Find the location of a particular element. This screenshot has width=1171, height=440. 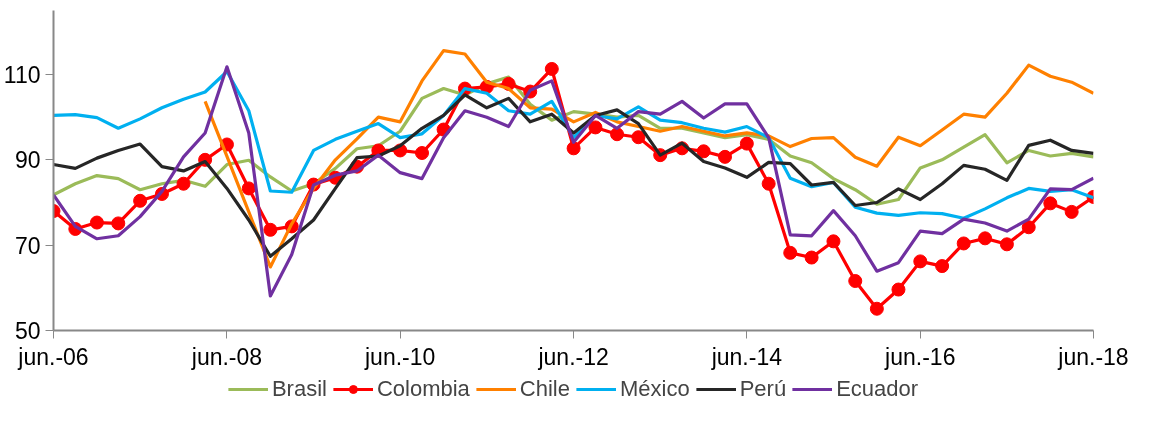

y-tick-label: 90 is located at coordinates (27, 160).